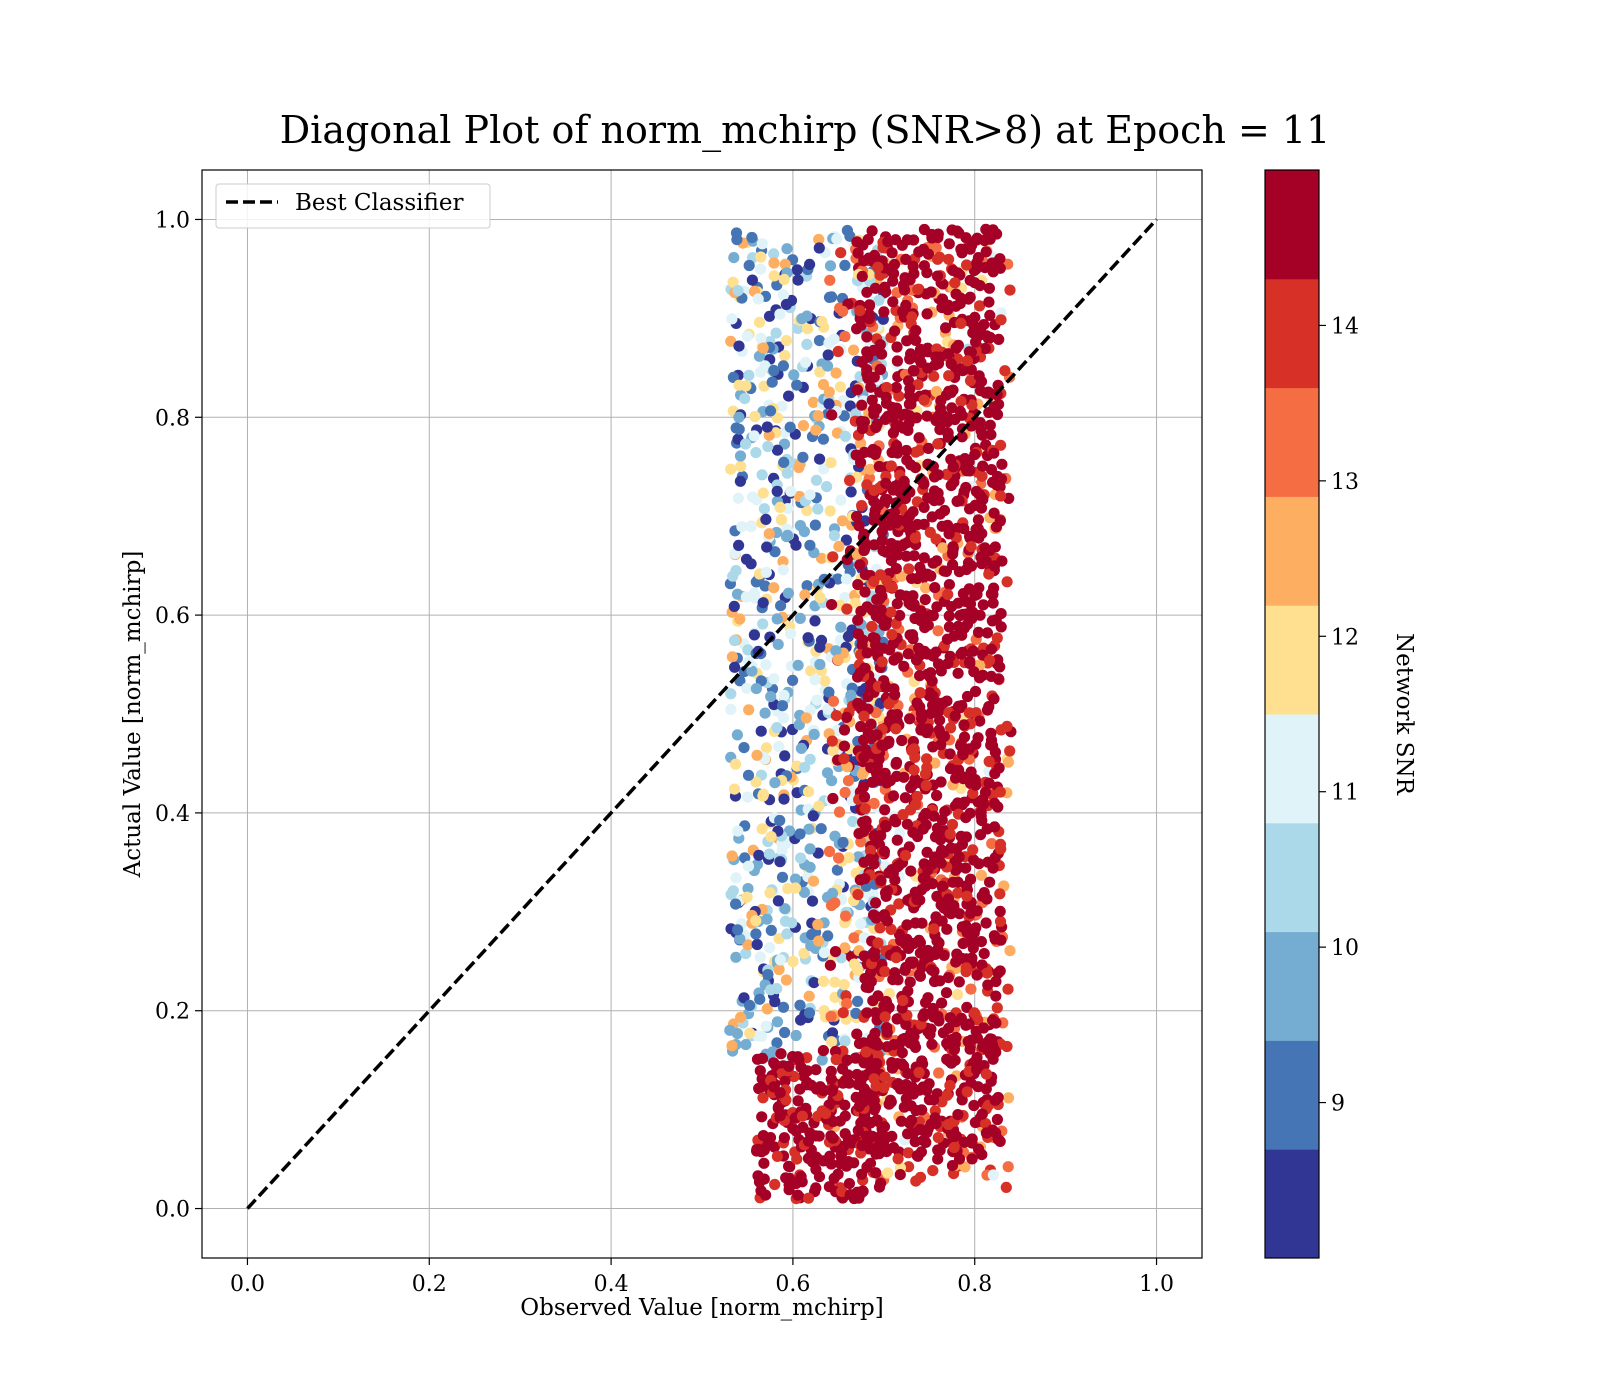 Image resolution: width=1600 pixels, height=1400 pixels. I want to click on colorbar-tick-label: 13, so click(1345, 482).